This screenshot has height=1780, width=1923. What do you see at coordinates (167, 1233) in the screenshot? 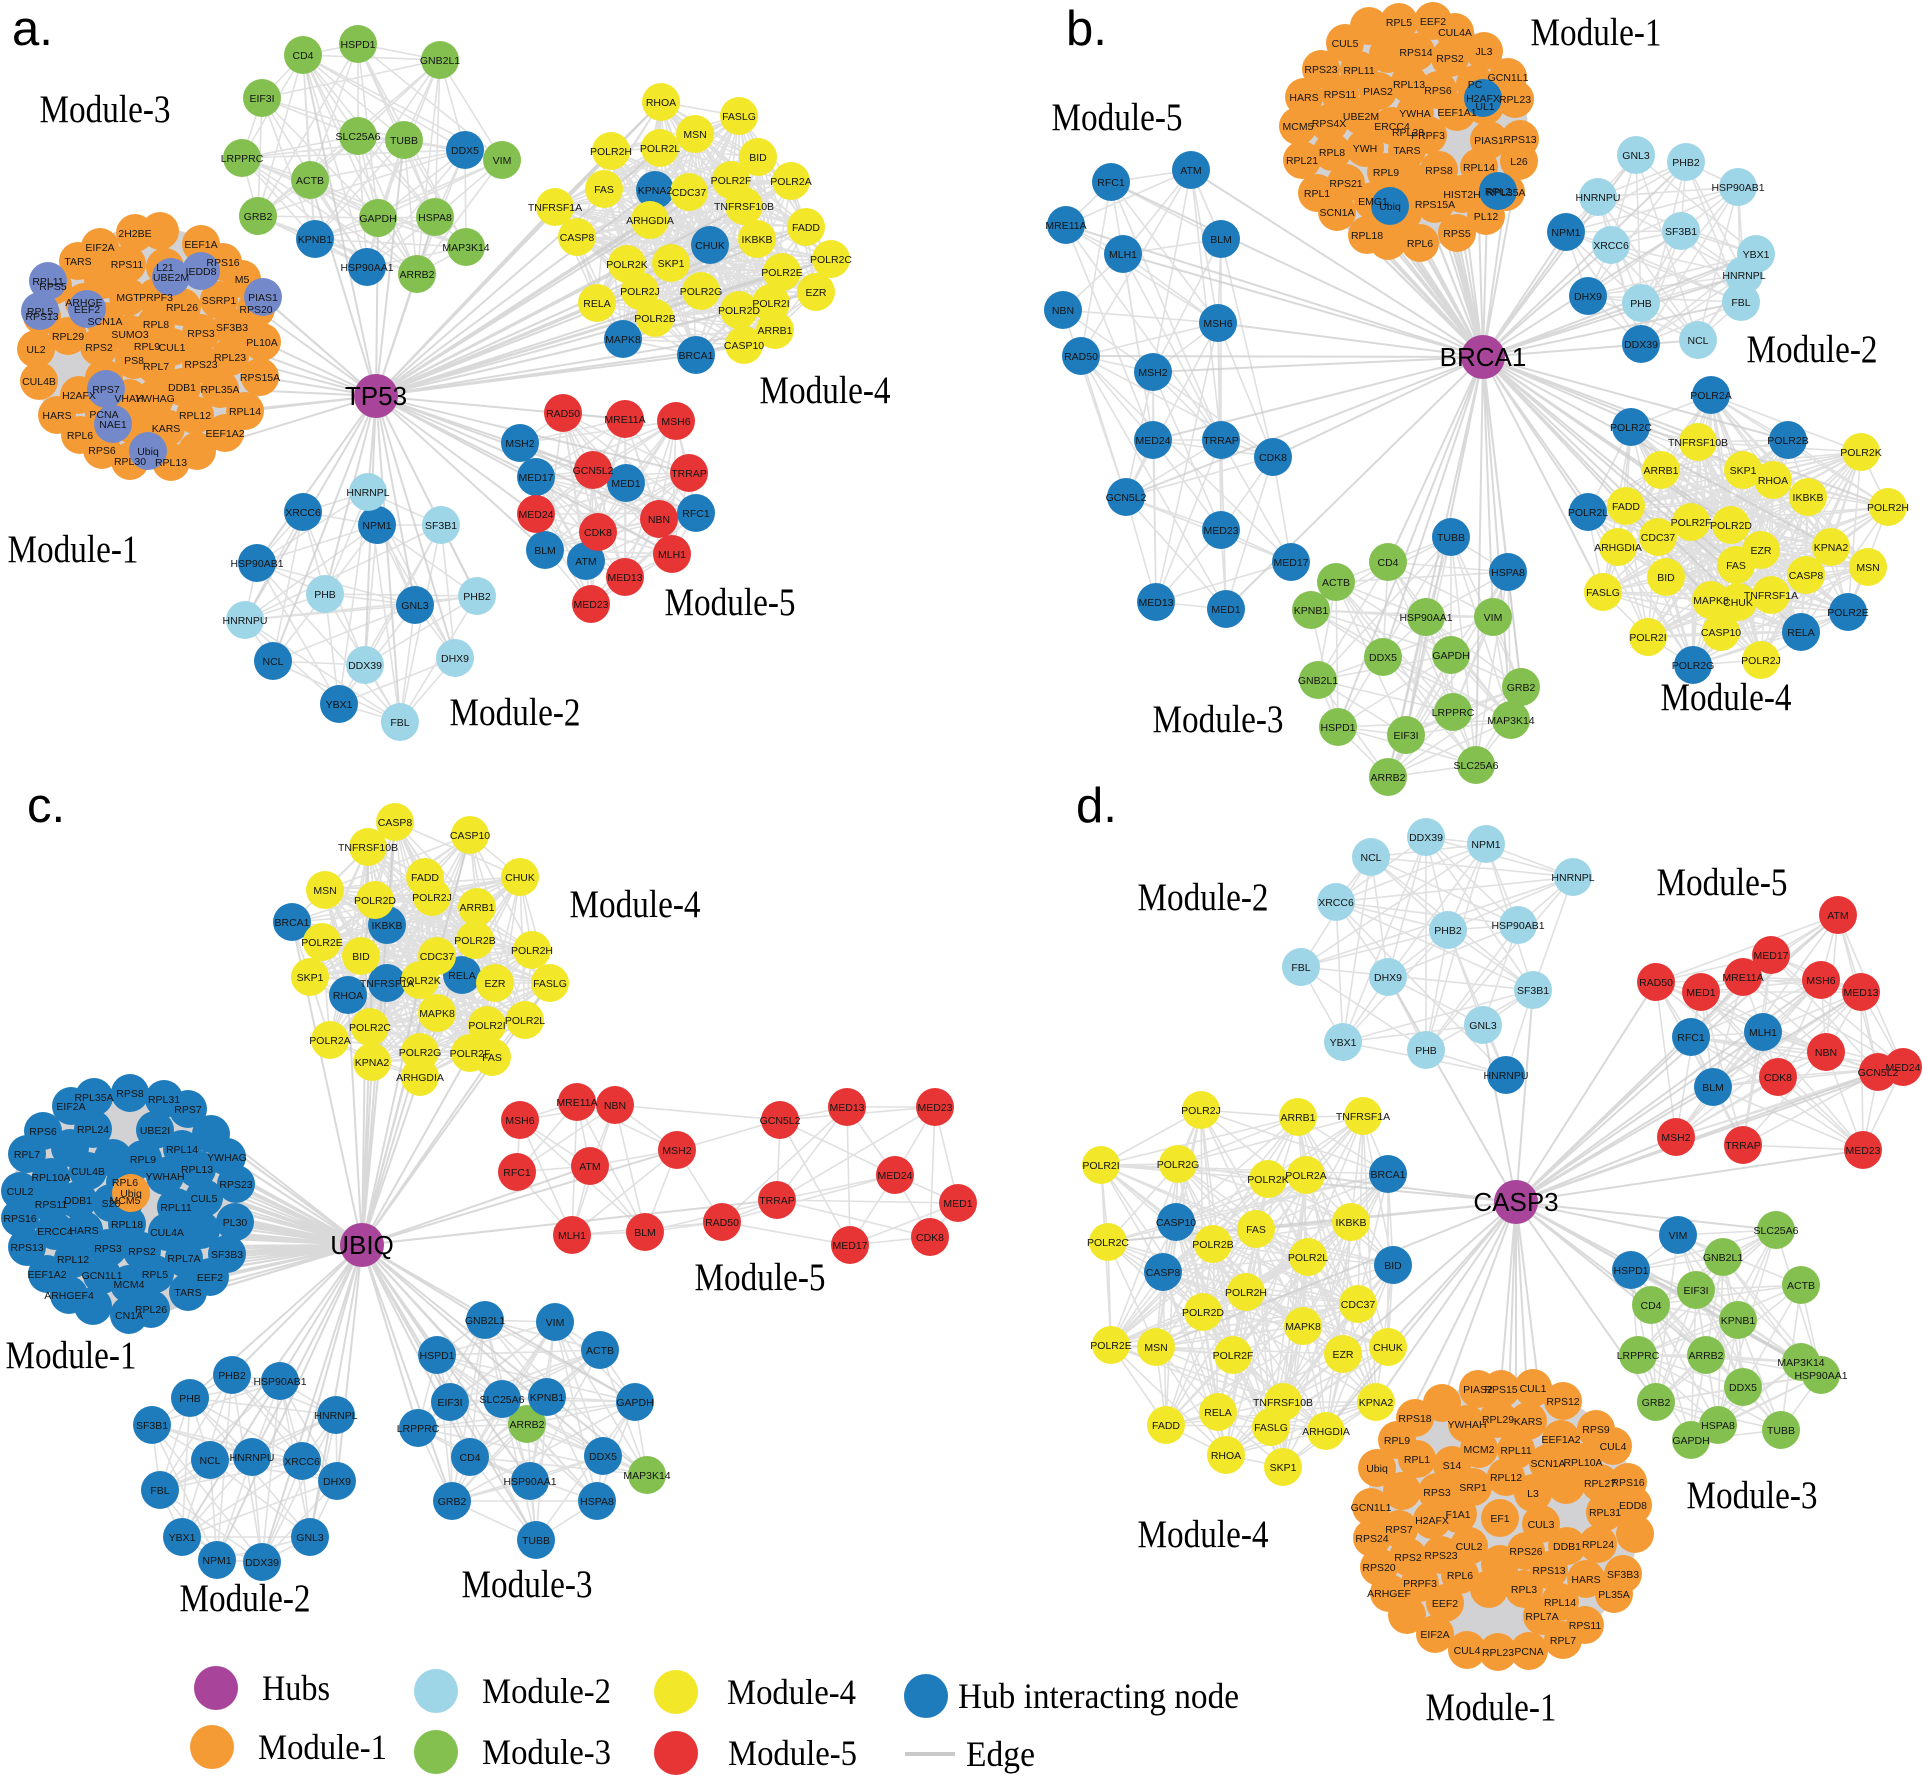
I see `svg-text: CUL4A` at bounding box center [167, 1233].